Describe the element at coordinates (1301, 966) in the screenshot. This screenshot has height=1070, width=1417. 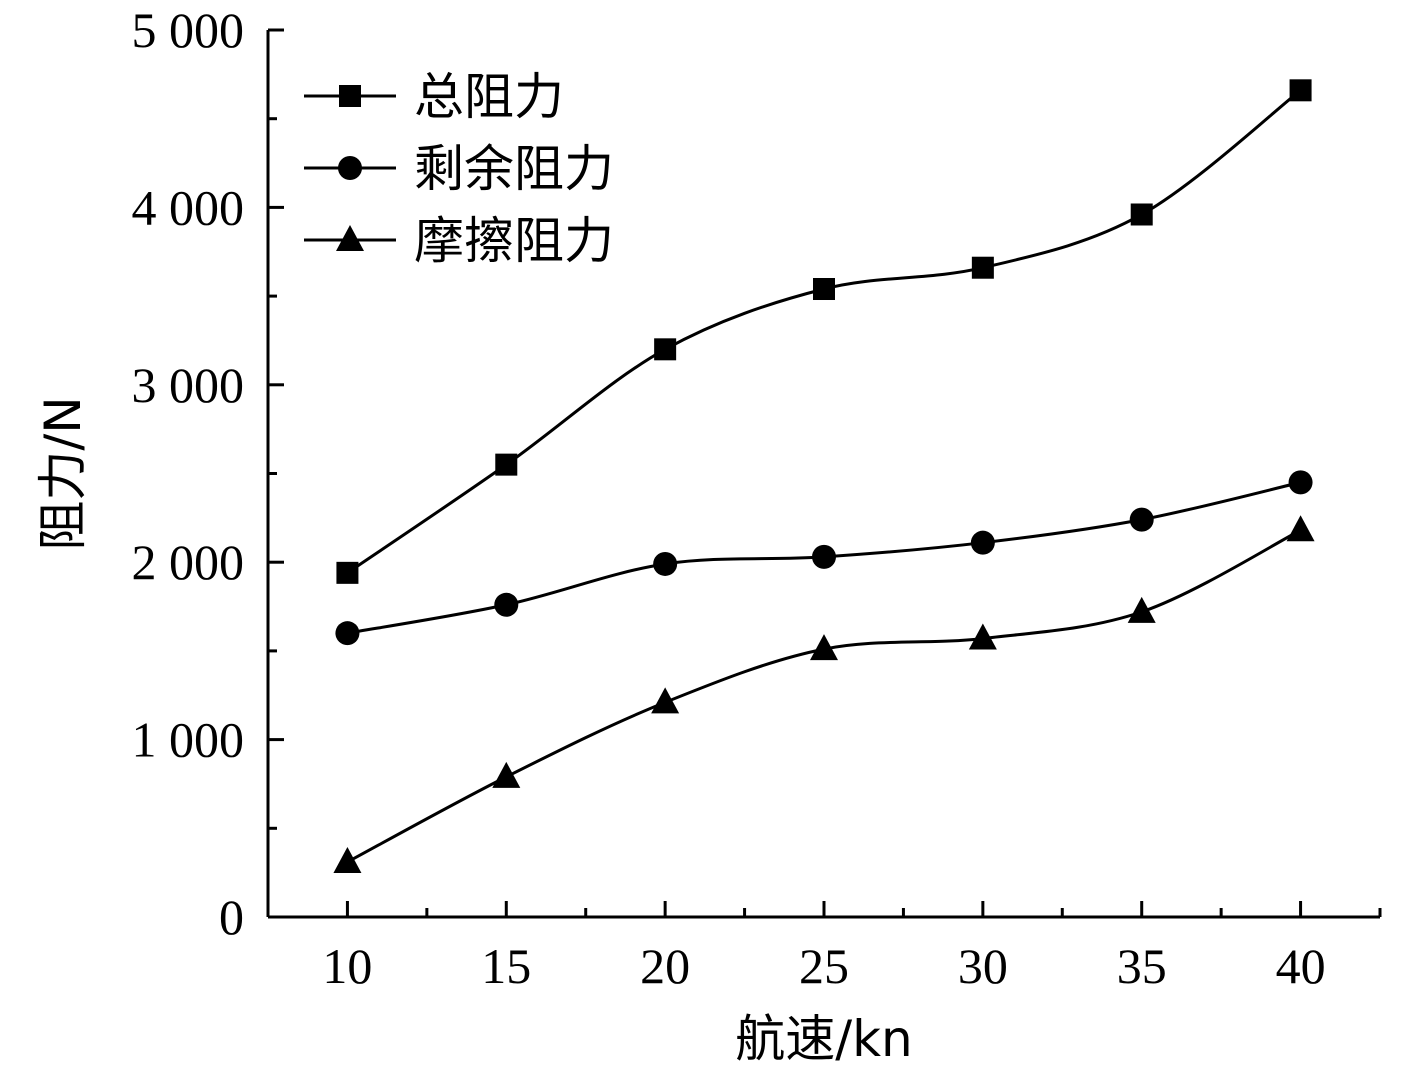
I see `x-tick-label: 40` at that location.